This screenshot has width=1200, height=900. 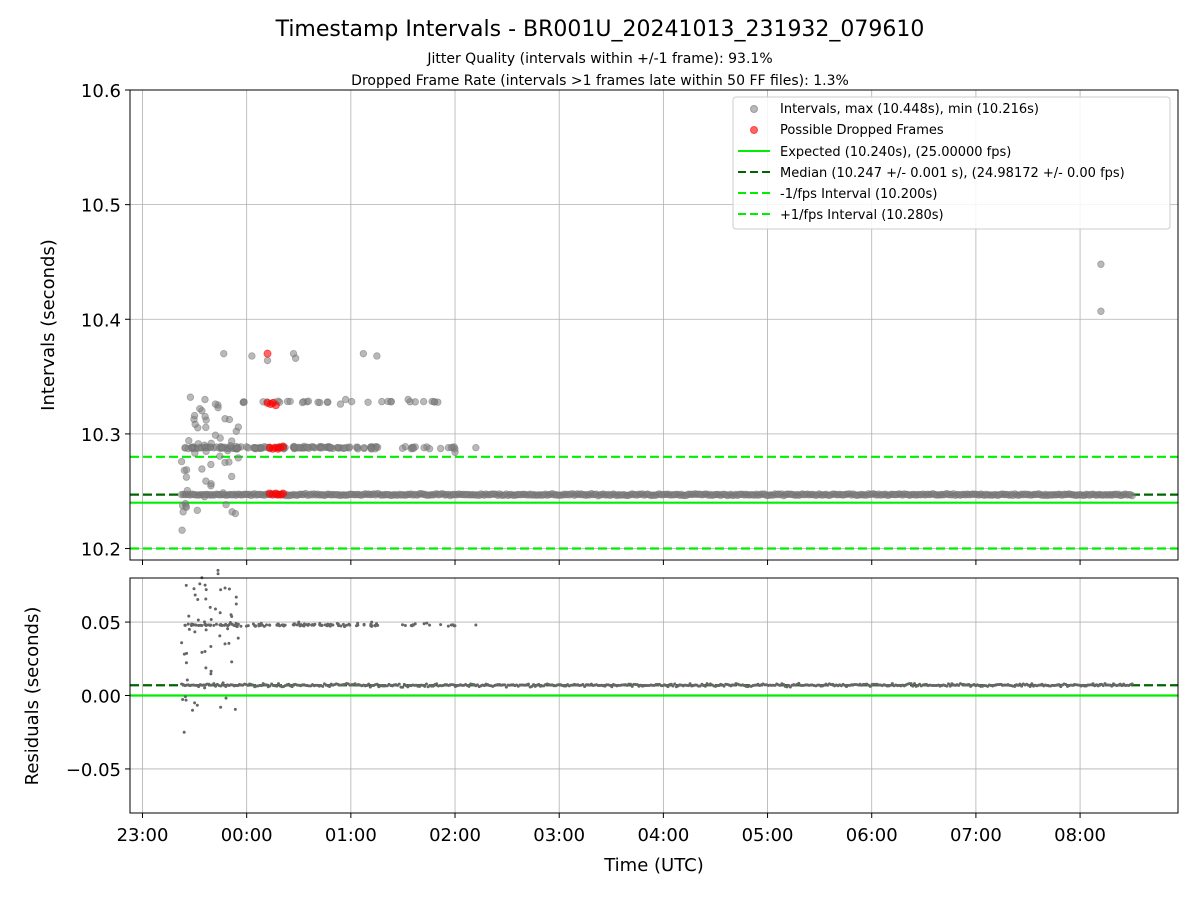 What do you see at coordinates (909, 109) in the screenshot?
I see `legend-label-intervals: Intervals, max (10.448s), min (10.216s)` at bounding box center [909, 109].